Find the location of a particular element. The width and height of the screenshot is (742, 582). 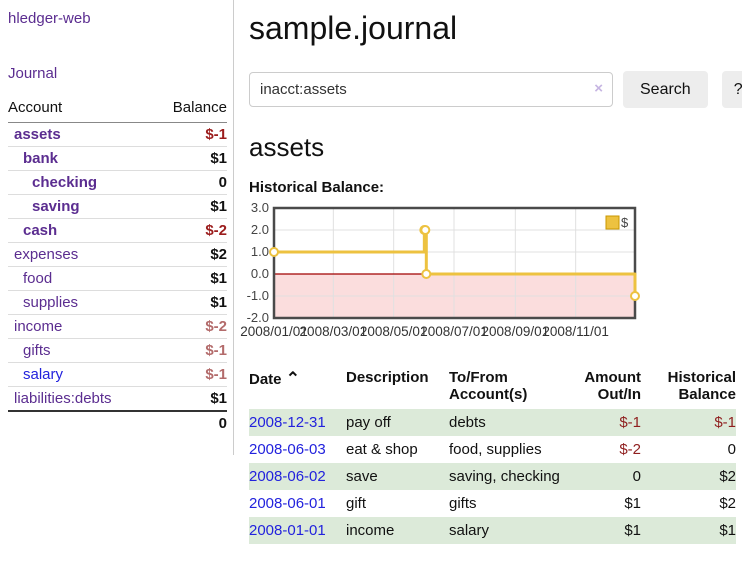

x-tick-label: 2008/11/01 is located at coordinates (575, 331).